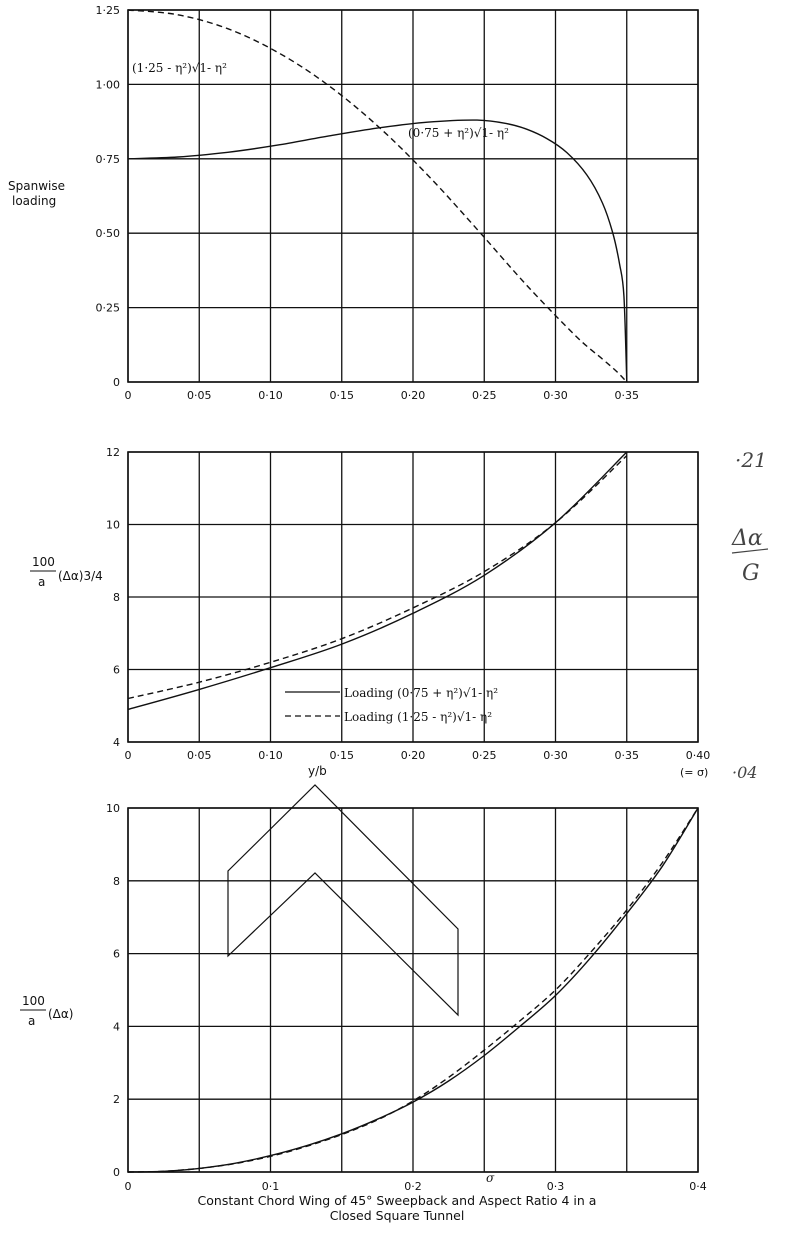 The width and height of the screenshot is (794, 1241). What do you see at coordinates (317, 771) in the screenshot?
I see `x-axis-label: y/b` at bounding box center [317, 771].